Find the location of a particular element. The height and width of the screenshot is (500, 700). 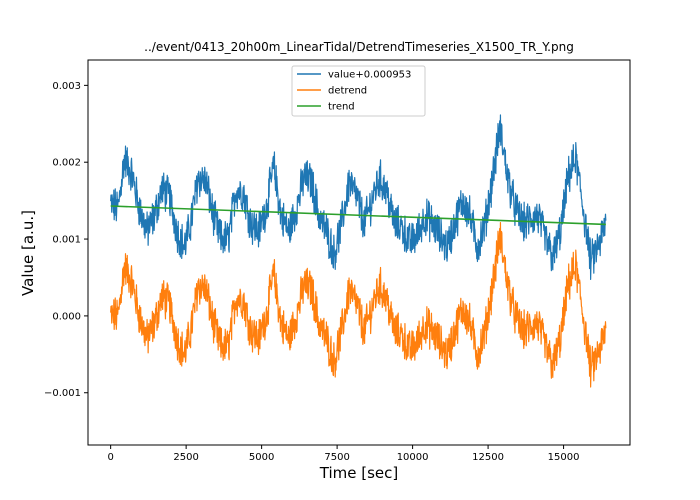

legend-label: value+0.000953 is located at coordinates (369, 75).